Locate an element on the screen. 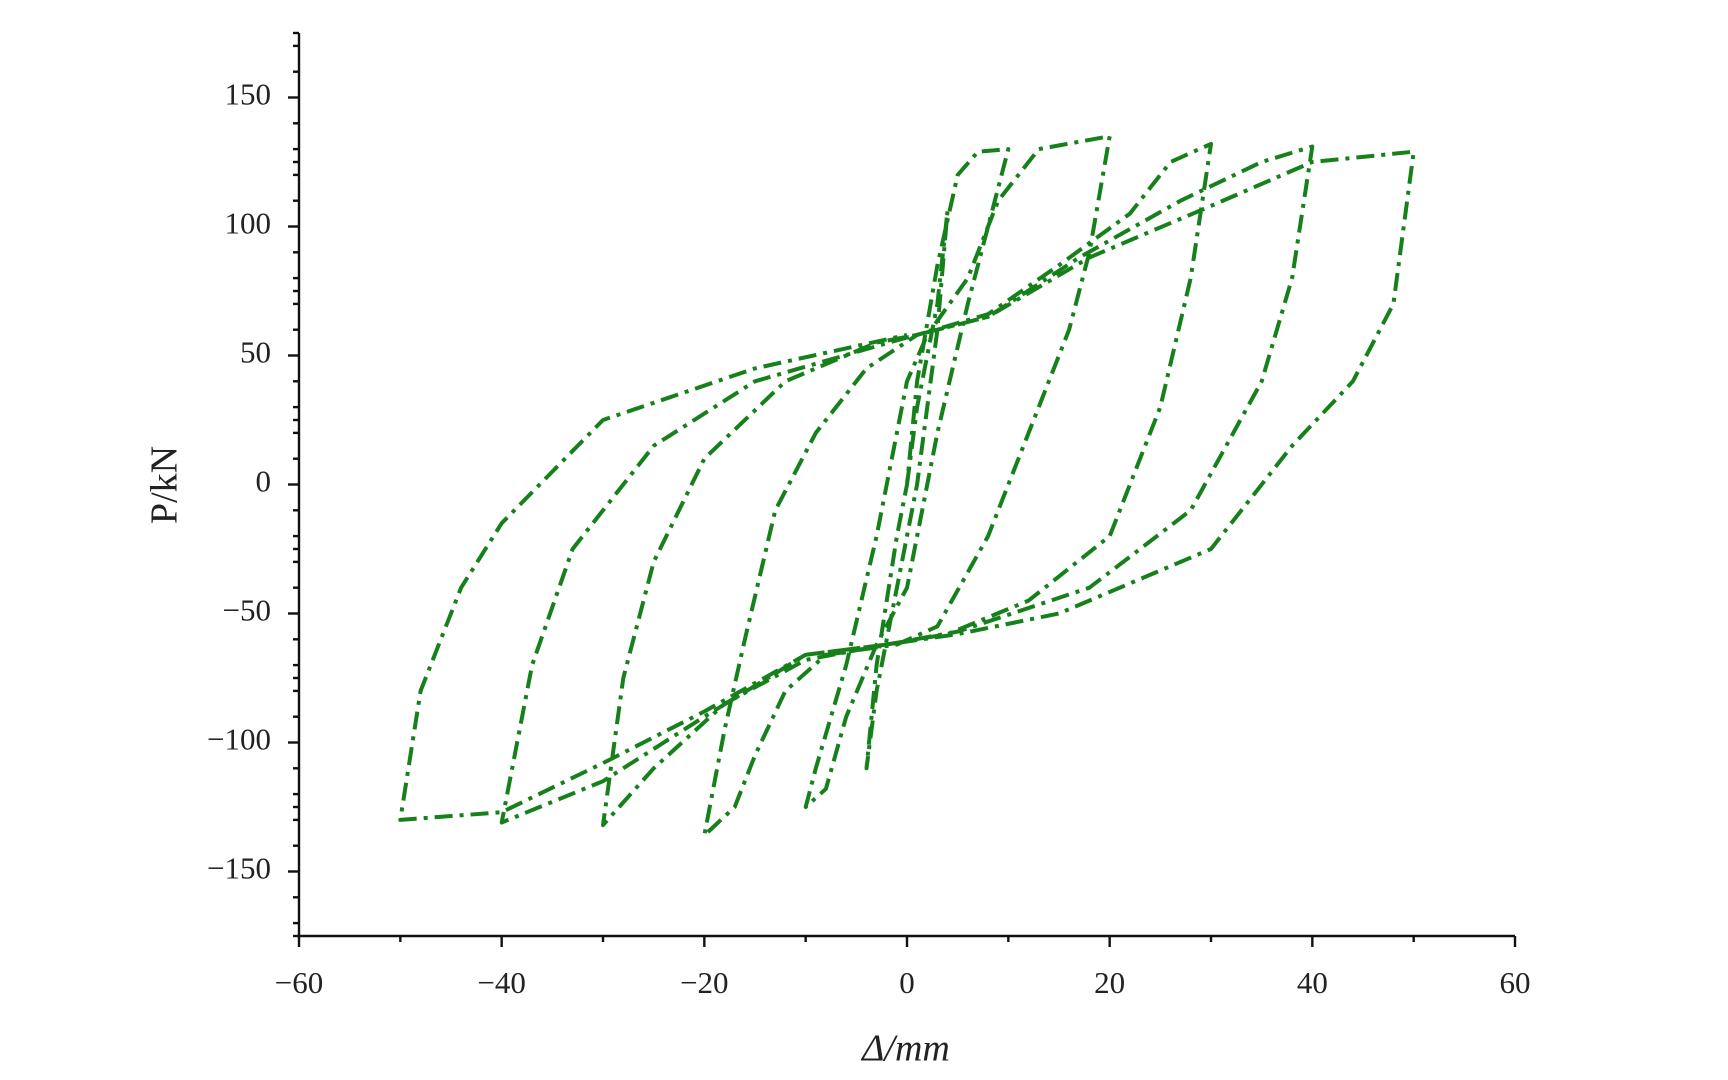  y-tick-label: −150 is located at coordinates (239, 868).